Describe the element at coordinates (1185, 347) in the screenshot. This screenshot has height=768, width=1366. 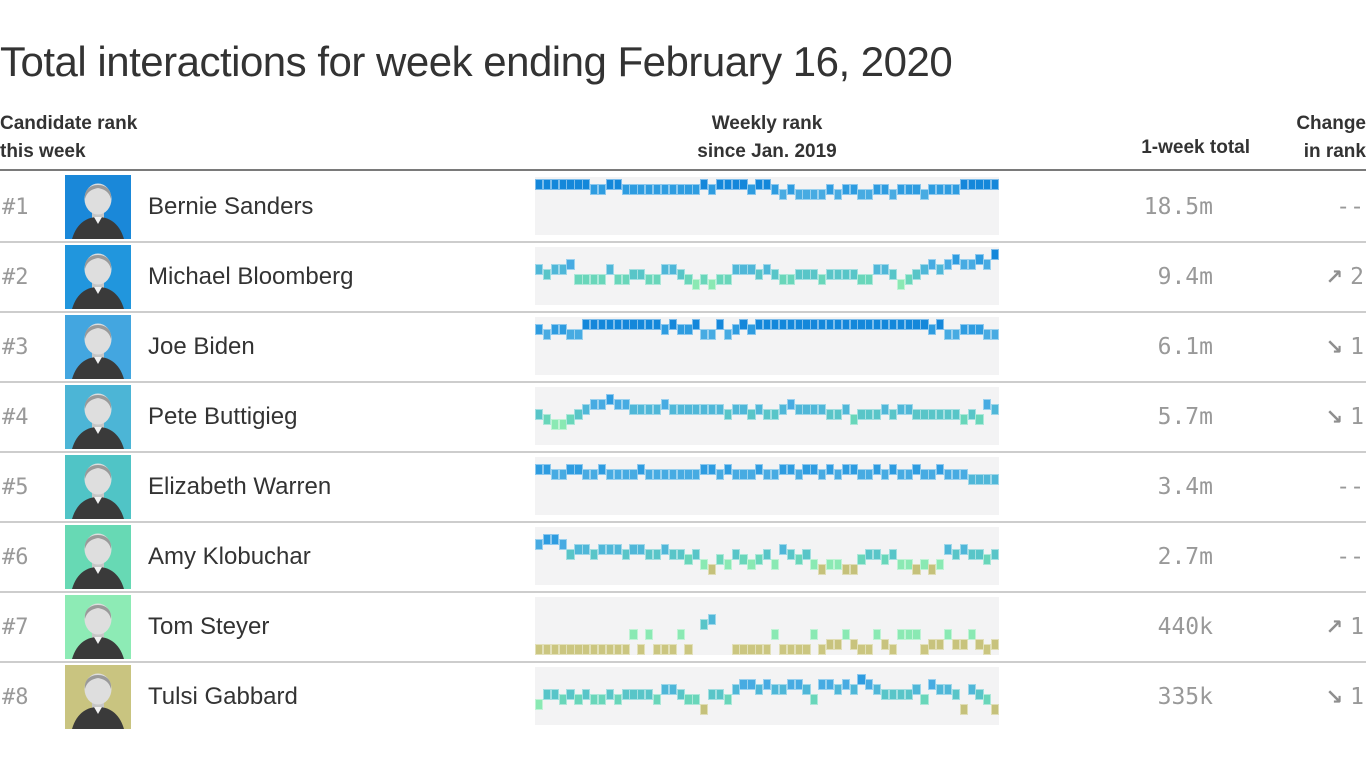
I see `one-week-total: 6.1m` at that location.